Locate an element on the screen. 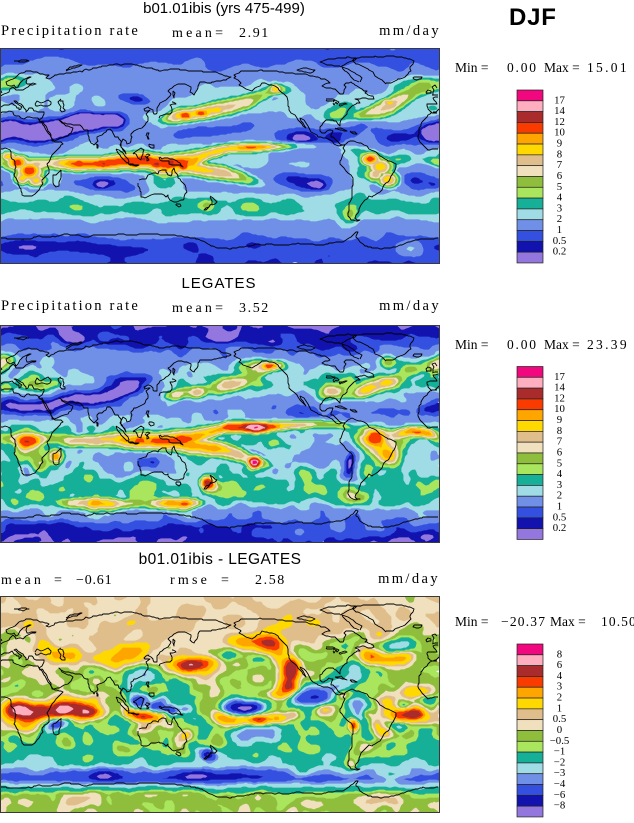 The height and width of the screenshot is (823, 634). svg-text: −0.5 is located at coordinates (560, 741).